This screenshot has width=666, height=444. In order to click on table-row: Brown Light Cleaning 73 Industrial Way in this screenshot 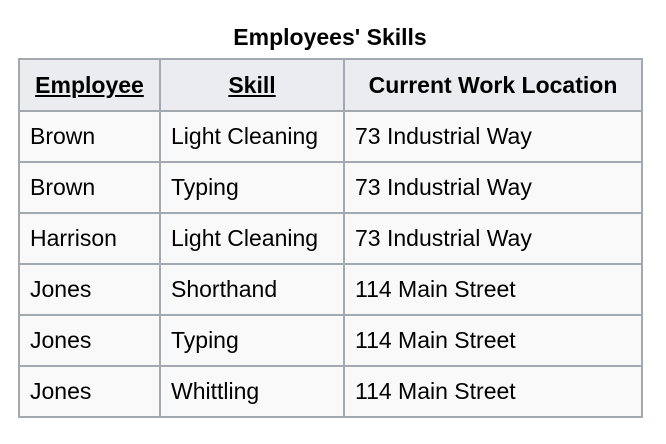, I will do `click(330, 136)`.